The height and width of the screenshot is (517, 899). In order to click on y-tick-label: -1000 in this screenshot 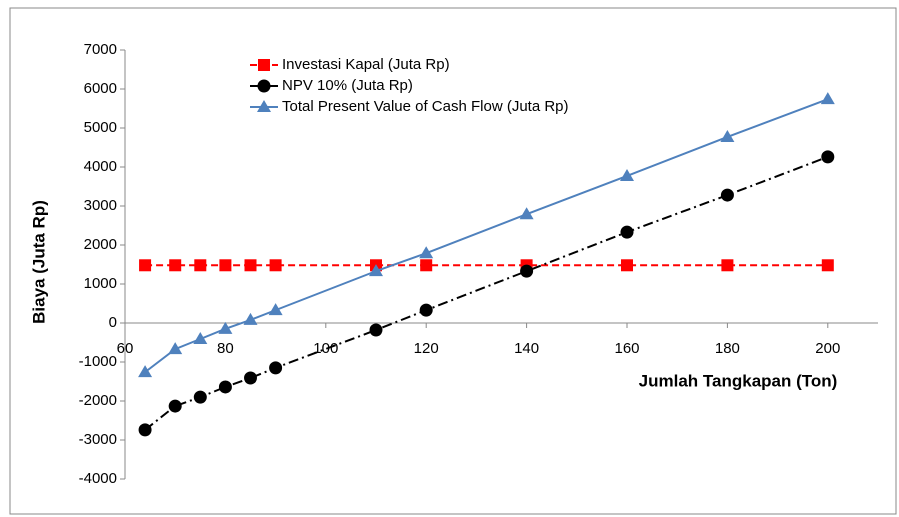, I will do `click(98, 361)`.